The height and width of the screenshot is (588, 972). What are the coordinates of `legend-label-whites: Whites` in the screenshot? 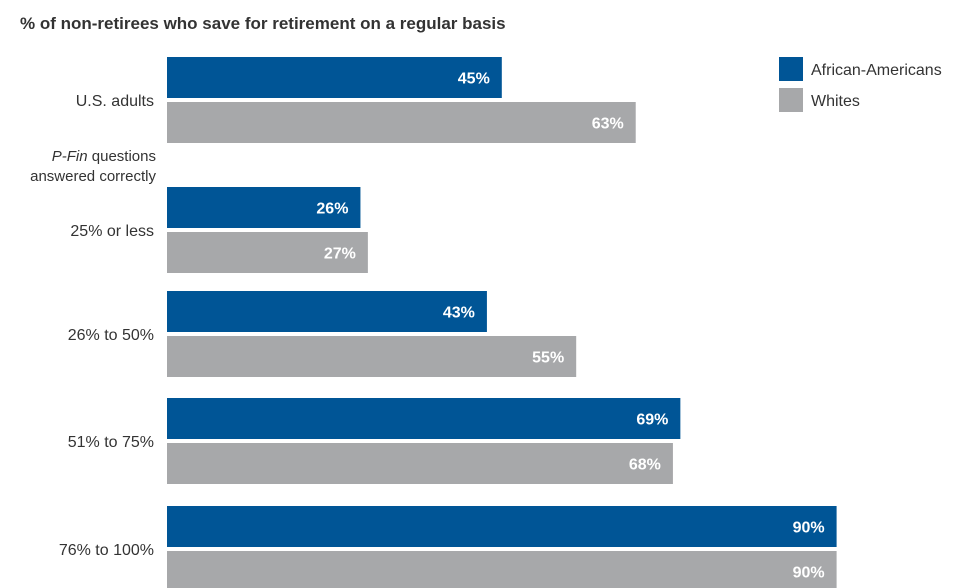 It's located at (835, 101).